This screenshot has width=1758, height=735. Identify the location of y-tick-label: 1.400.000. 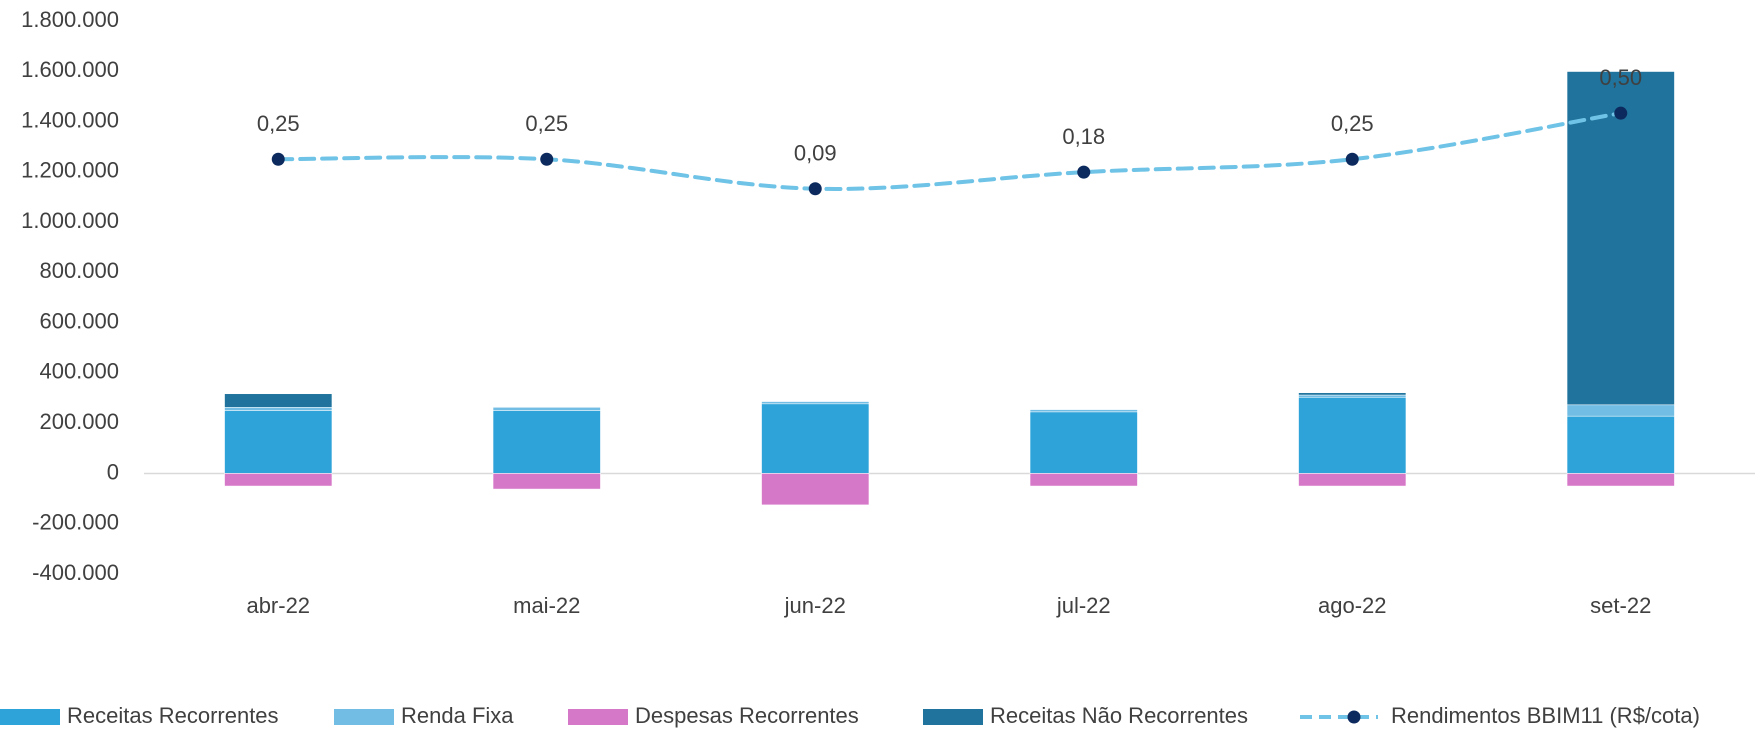
(70, 119).